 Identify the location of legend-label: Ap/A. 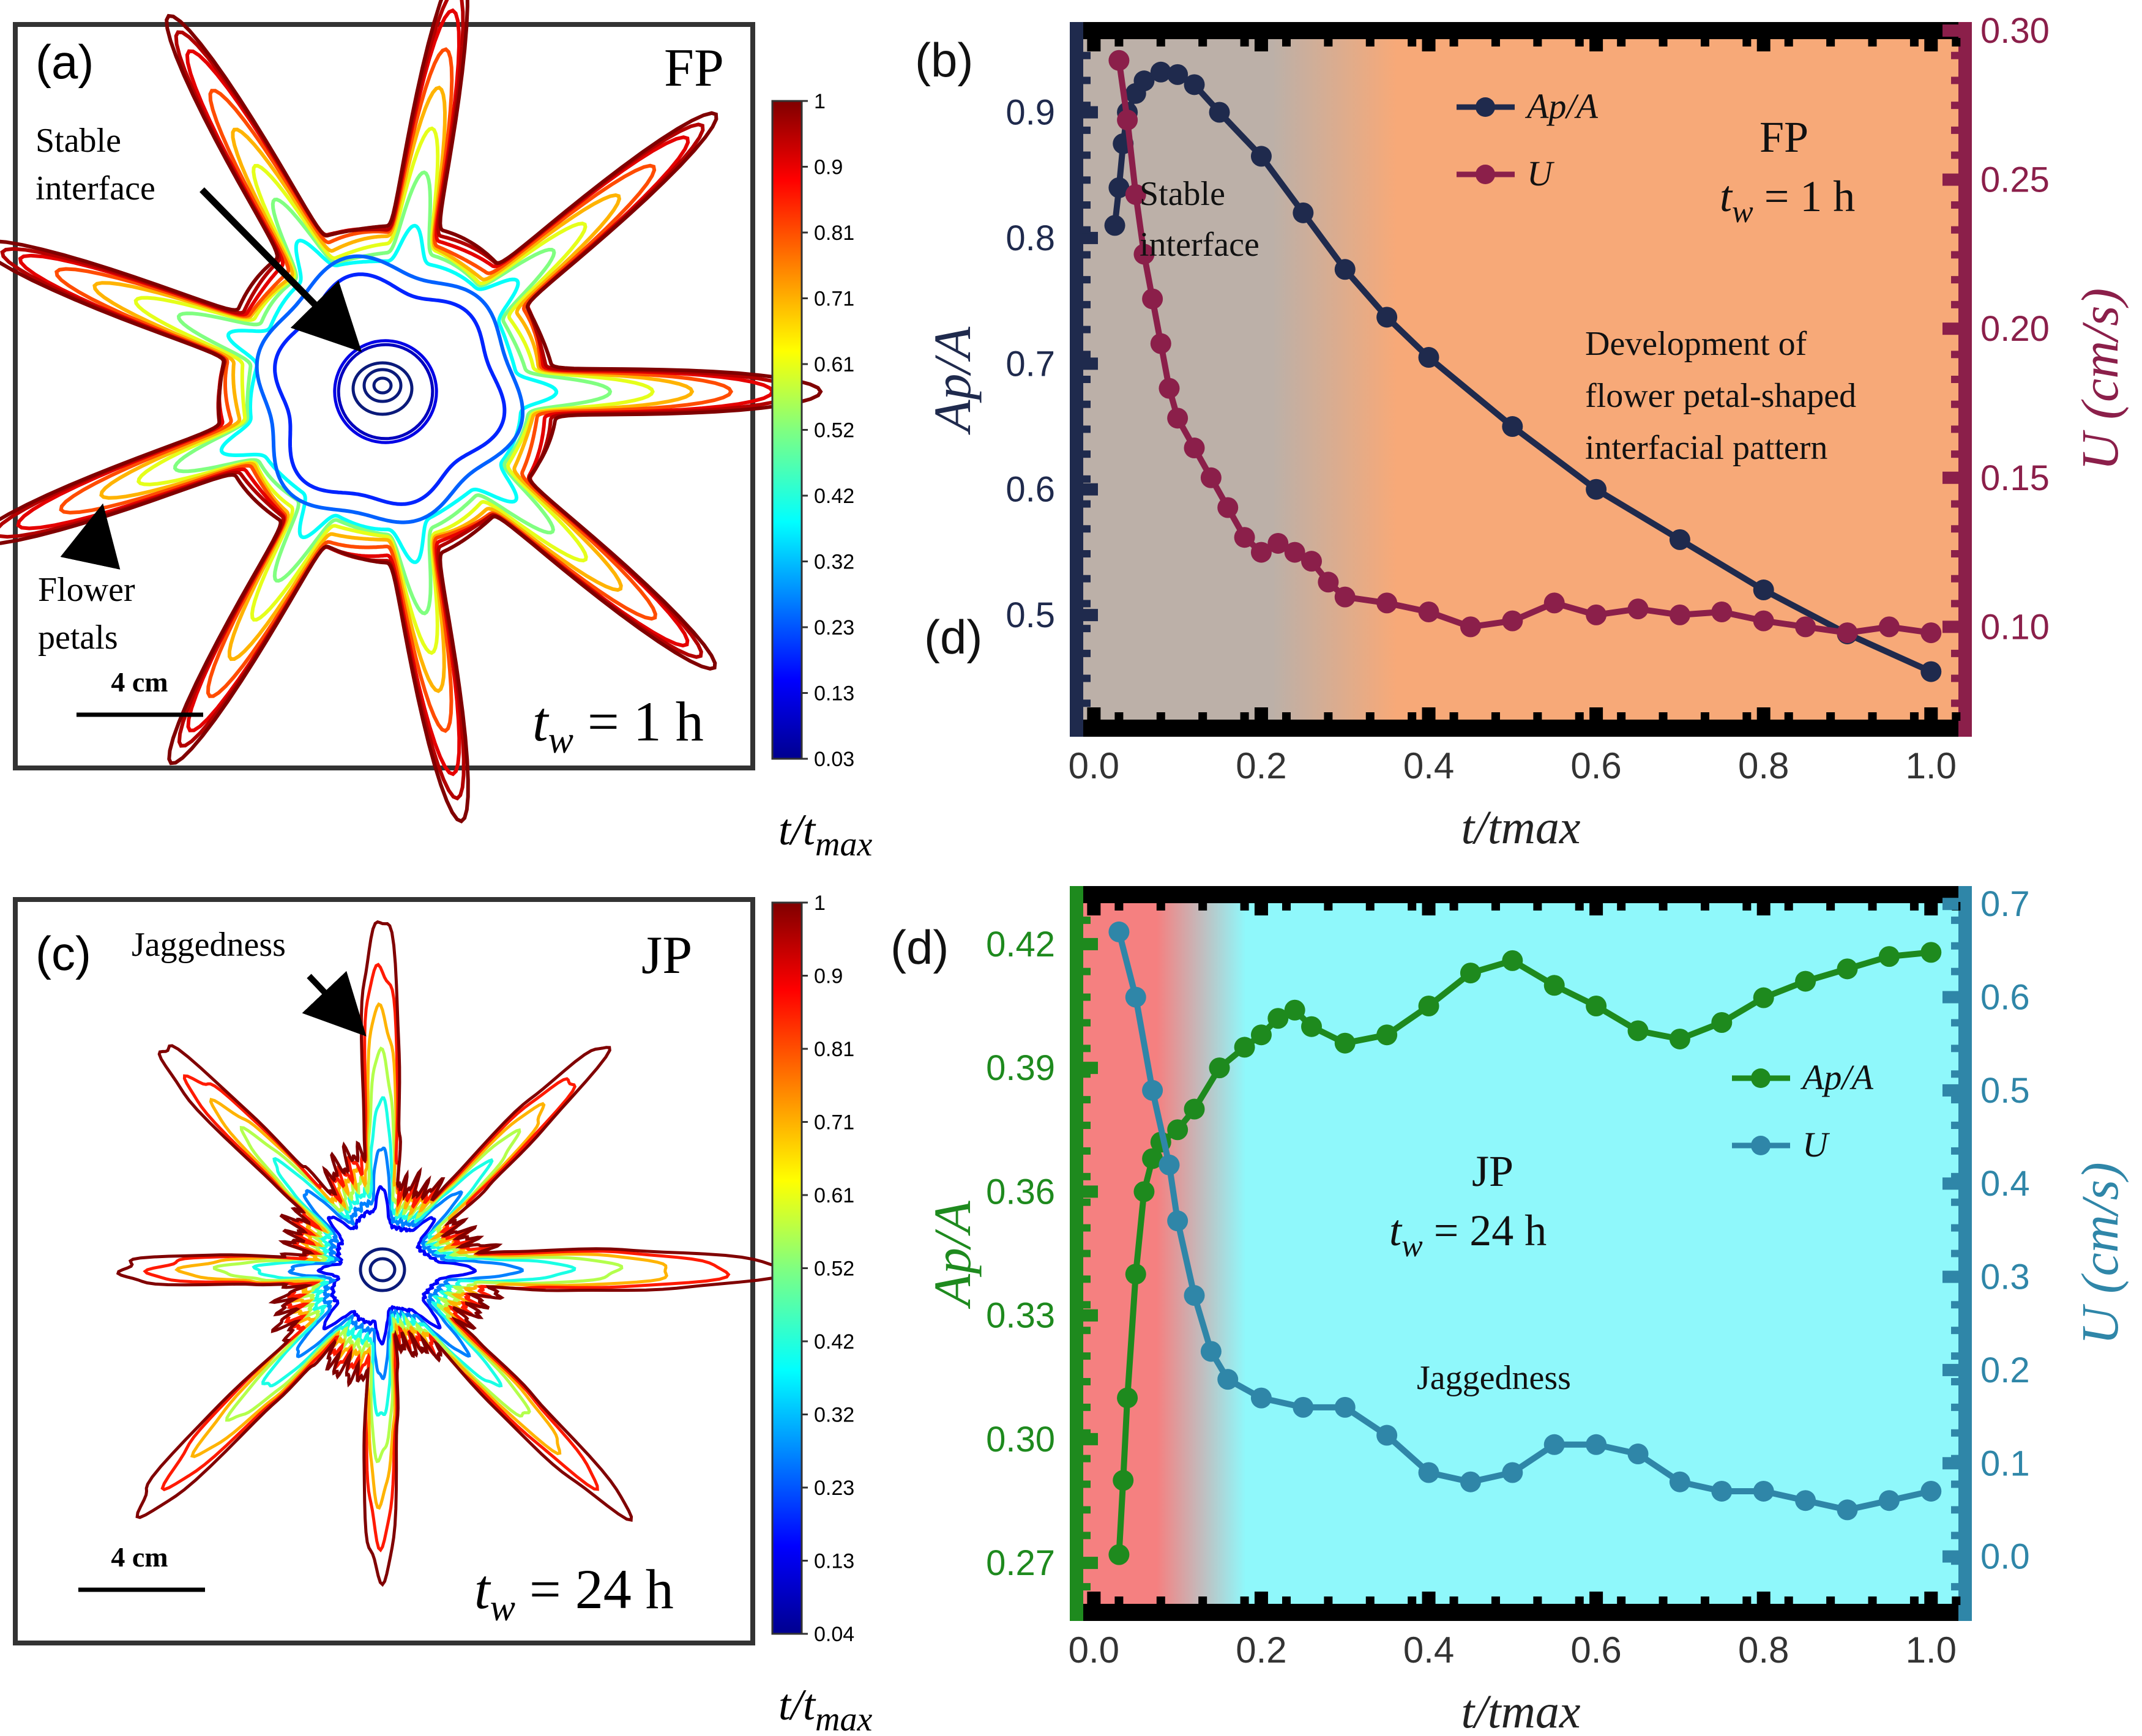
(1561, 106).